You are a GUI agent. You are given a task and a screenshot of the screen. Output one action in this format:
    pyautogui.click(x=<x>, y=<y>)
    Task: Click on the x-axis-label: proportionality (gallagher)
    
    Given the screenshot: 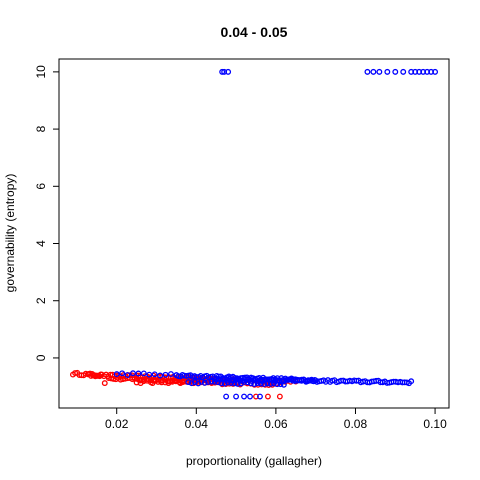 What is the action you would take?
    pyautogui.click(x=254, y=461)
    